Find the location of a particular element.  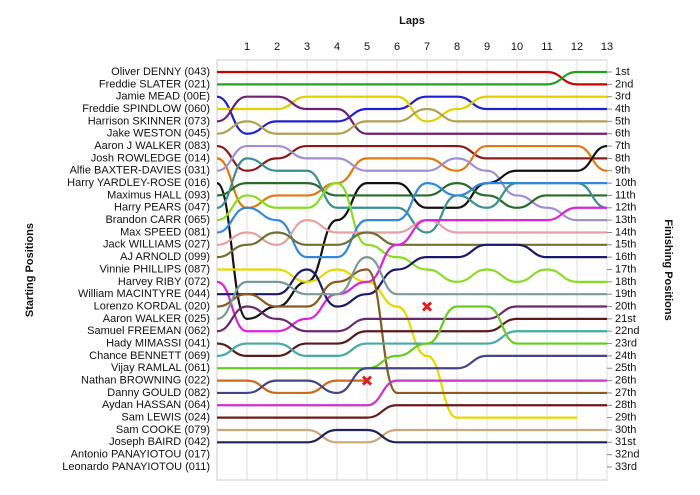

y2-tick-label: 22nd is located at coordinates (627, 331).